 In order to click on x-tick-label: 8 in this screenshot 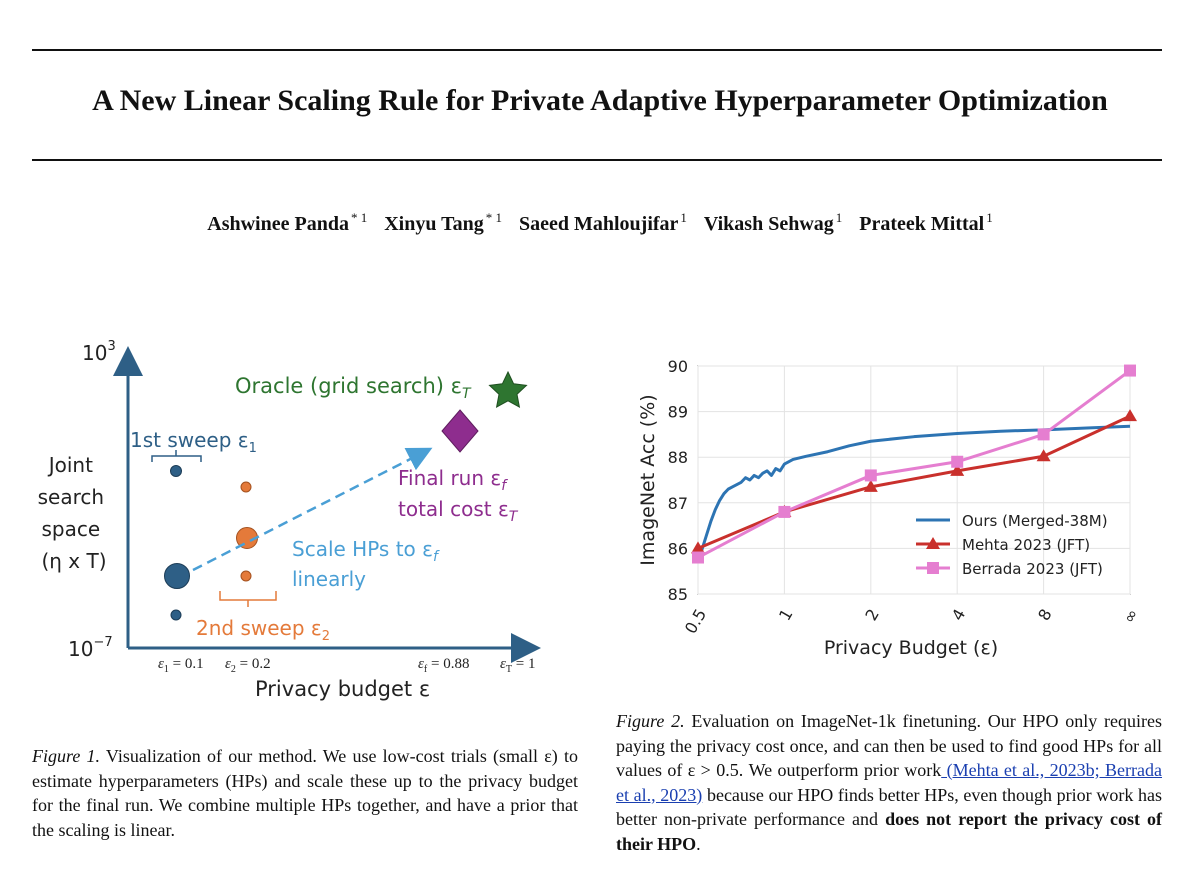, I will do `click(1045, 615)`.